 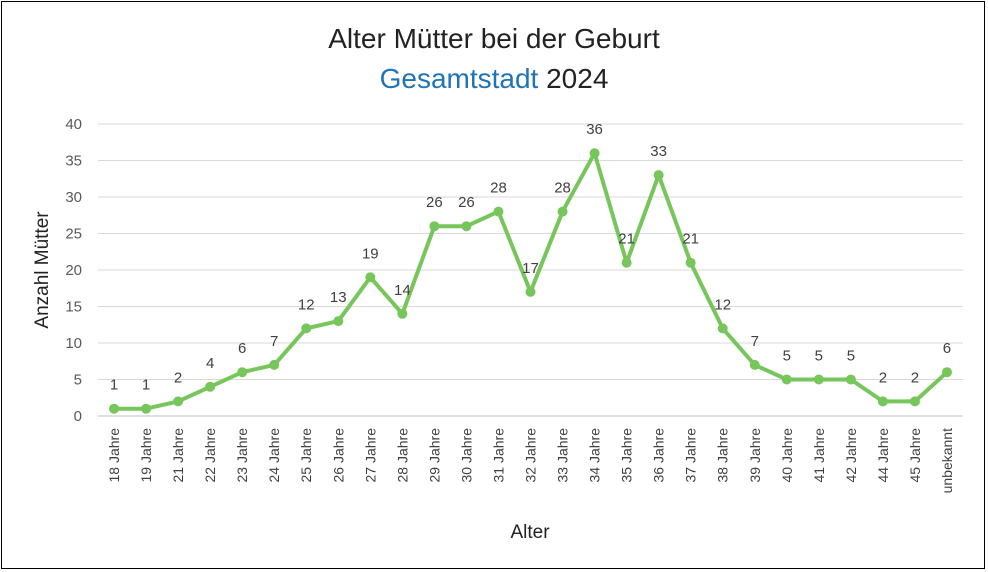 I want to click on y-tick-label: 25, so click(x=73, y=234).